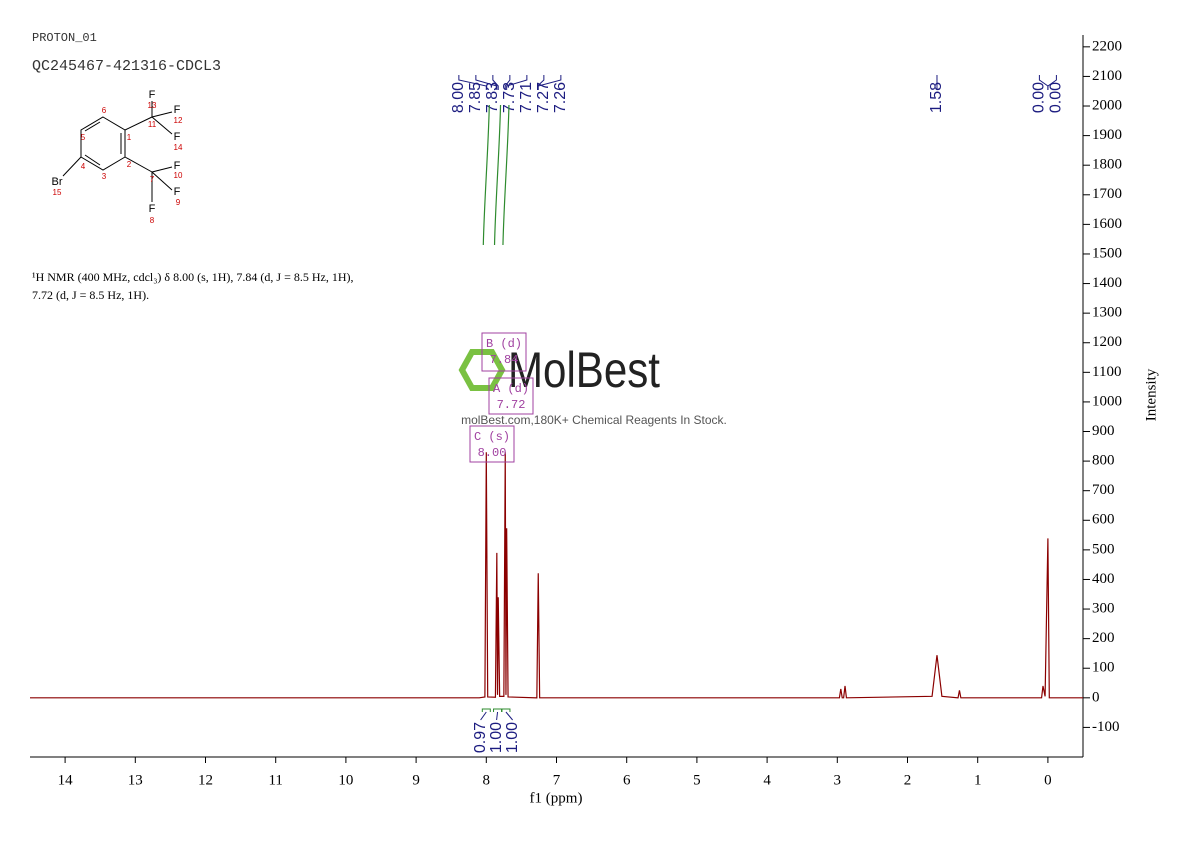 The width and height of the screenshot is (1190, 841). Describe the element at coordinates (1107, 105) in the screenshot. I see `y-tick-label: 2000` at that location.